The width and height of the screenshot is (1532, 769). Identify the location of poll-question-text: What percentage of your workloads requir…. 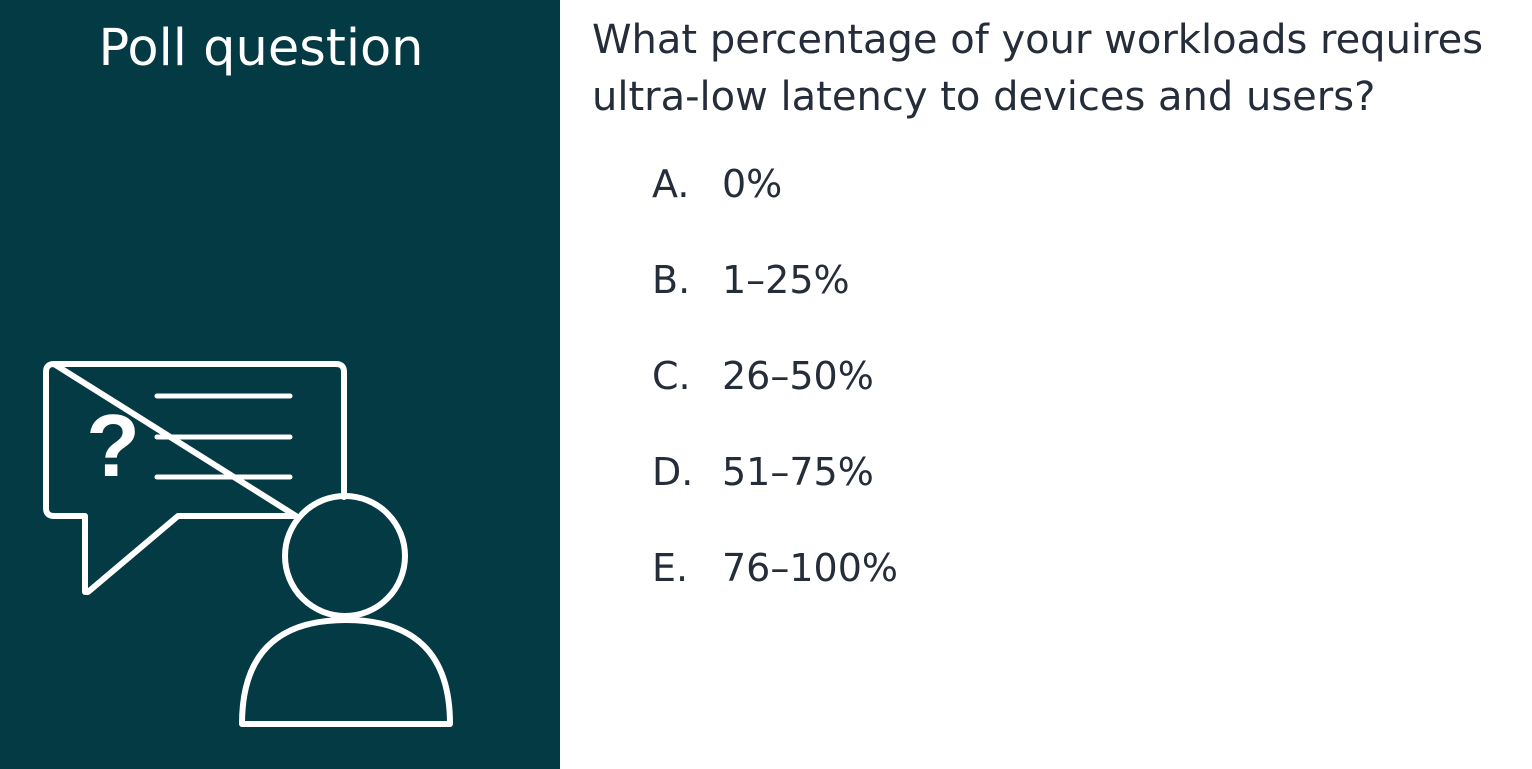
(1038, 68).